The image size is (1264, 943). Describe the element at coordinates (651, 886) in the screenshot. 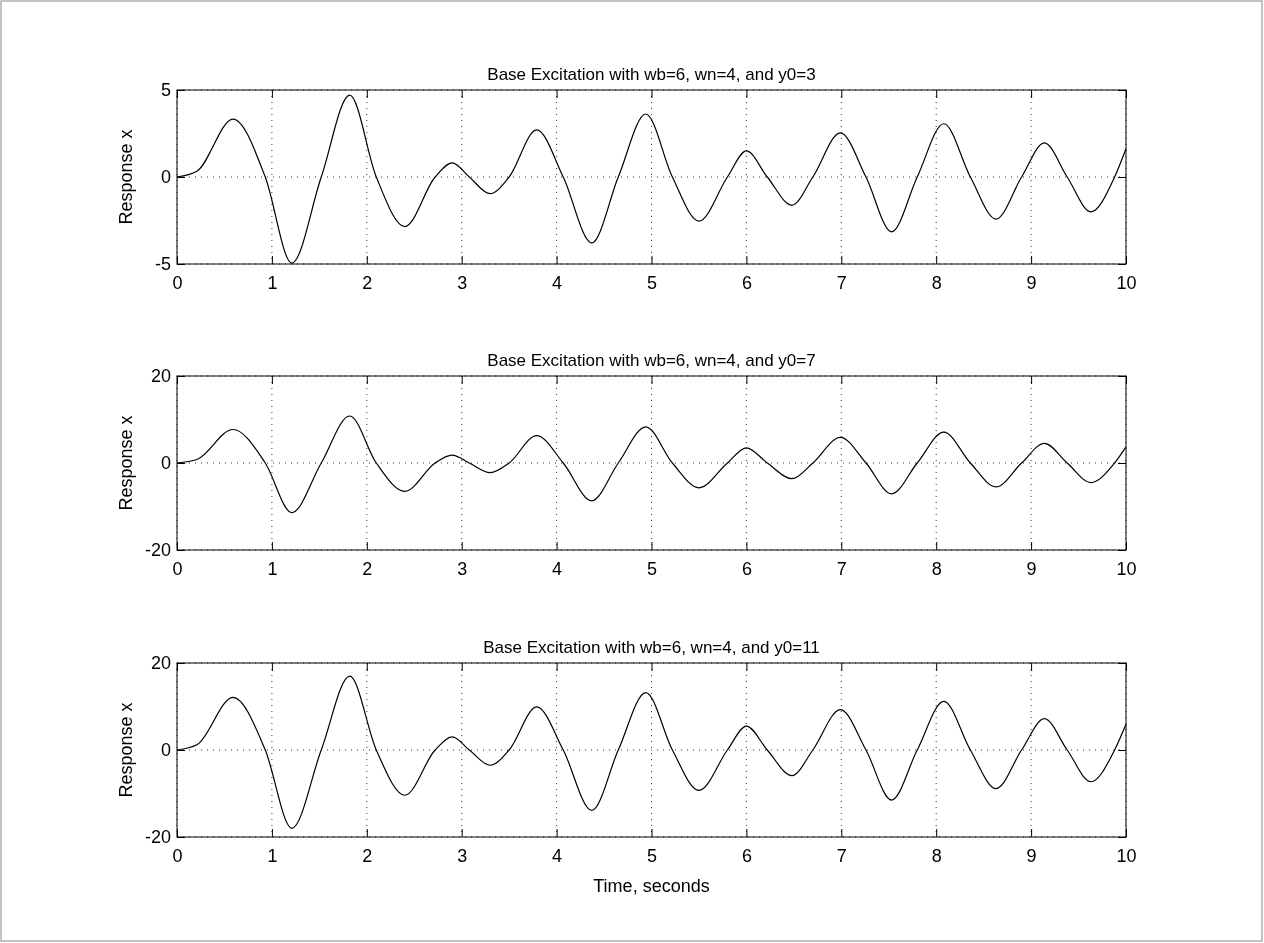

I see `x-axis-title: Time, seconds` at that location.